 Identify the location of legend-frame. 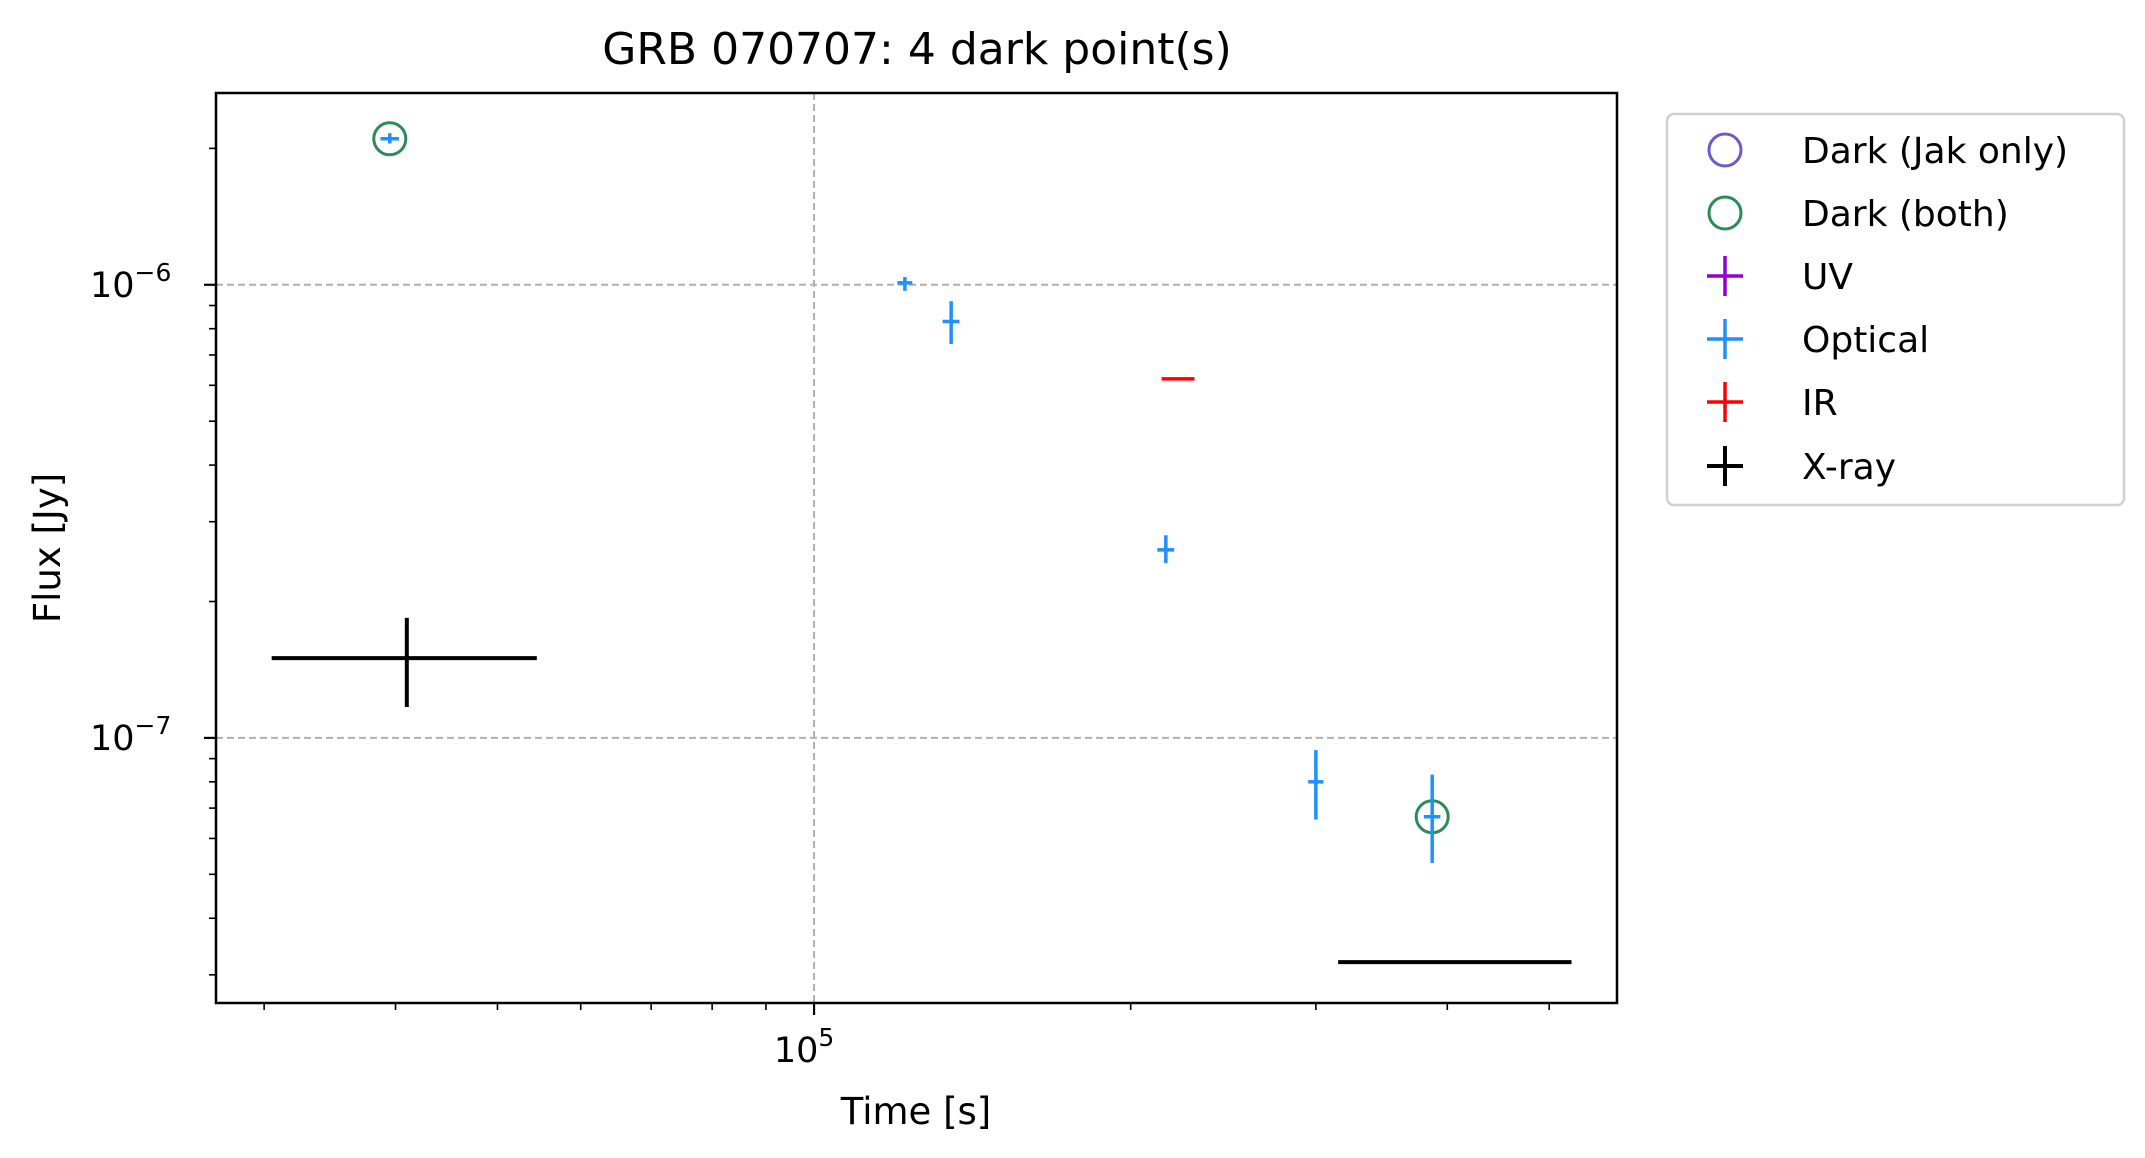
(1895, 309).